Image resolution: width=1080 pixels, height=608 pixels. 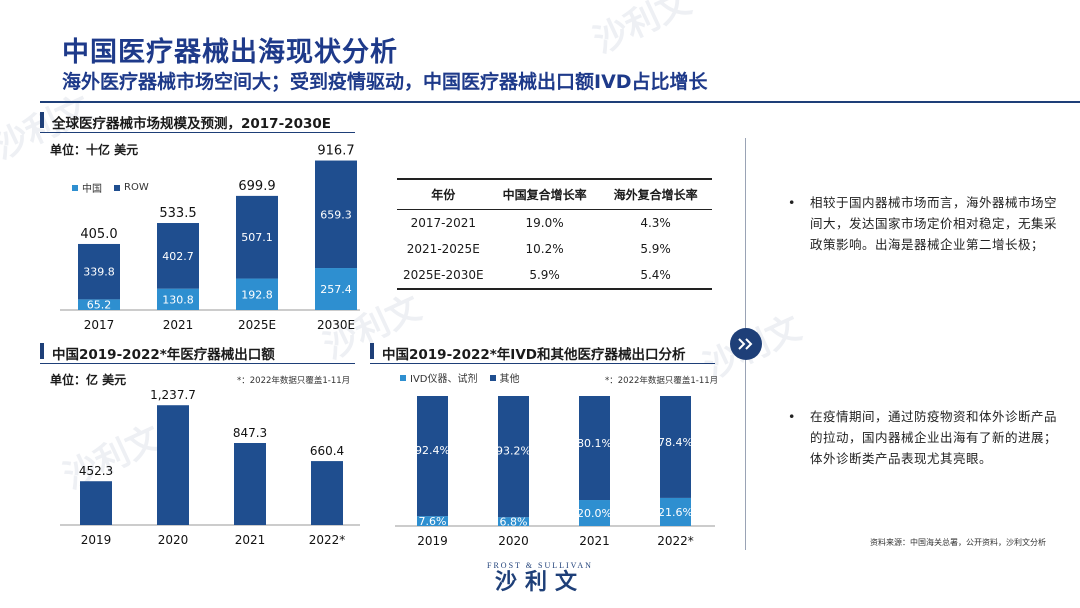 What do you see at coordinates (958, 542) in the screenshot?
I see `source-note: 资料来源：中国海关总署，公开资料，沙利文分析` at bounding box center [958, 542].